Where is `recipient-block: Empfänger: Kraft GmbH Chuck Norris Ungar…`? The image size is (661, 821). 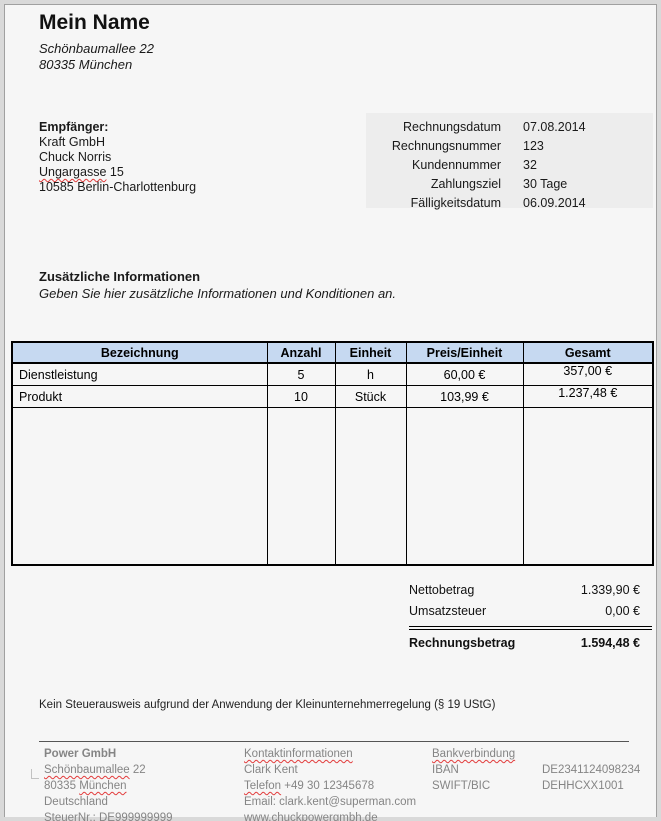 recipient-block: Empfänger: Kraft GmbH Chuck Norris Ungar… is located at coordinates (117, 157).